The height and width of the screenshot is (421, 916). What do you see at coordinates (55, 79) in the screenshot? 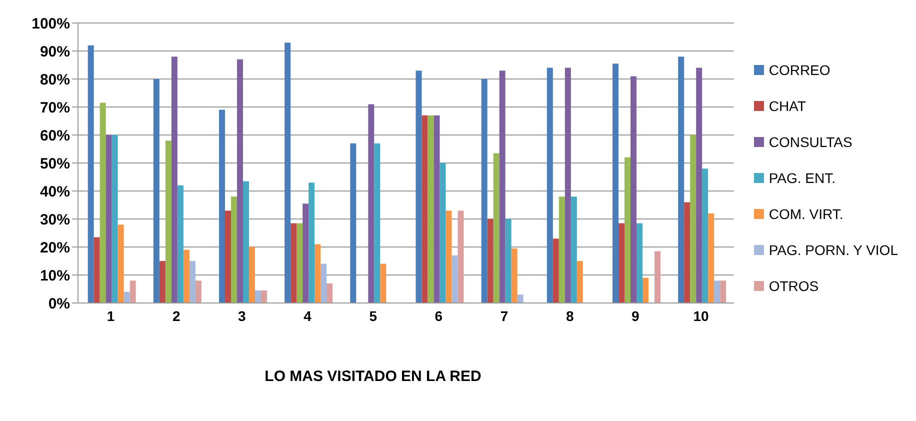
I see `y-tick-label: 80%` at bounding box center [55, 79].